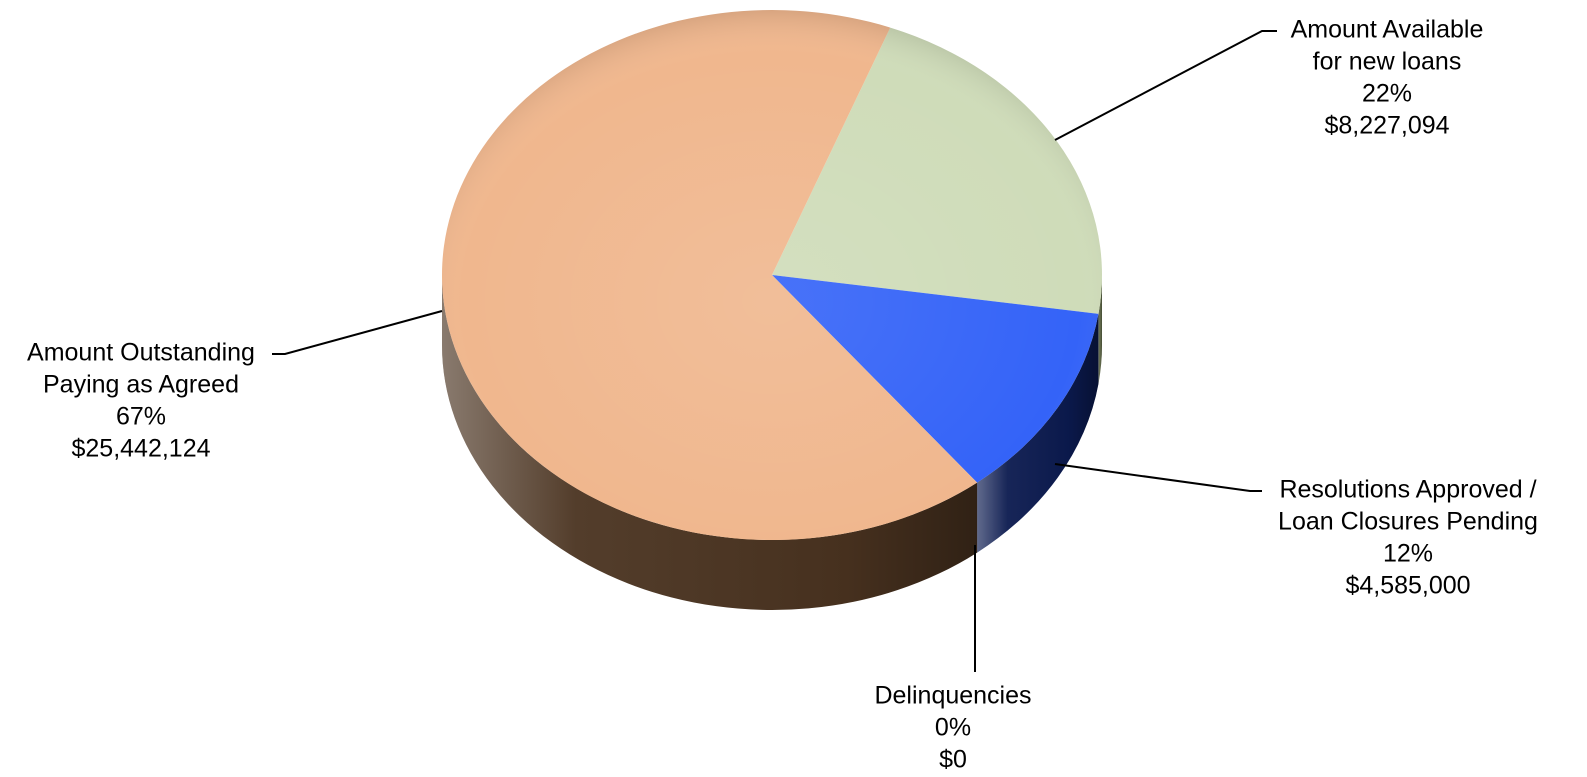 Image resolution: width=1587 pixels, height=777 pixels. What do you see at coordinates (1387, 30) in the screenshot?
I see `slice-label-0-line-0: Amount Available` at bounding box center [1387, 30].